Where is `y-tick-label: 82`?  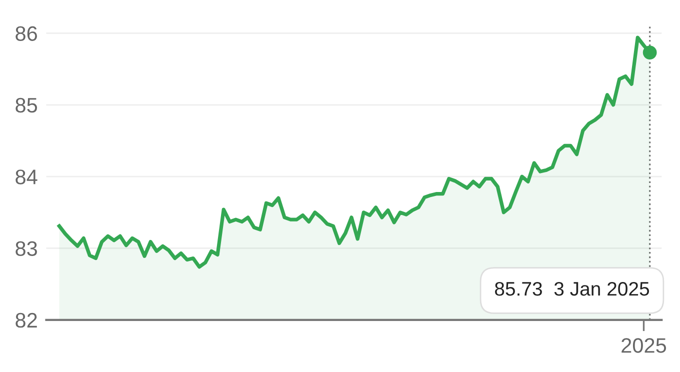
y-tick-label: 82 is located at coordinates (26, 320).